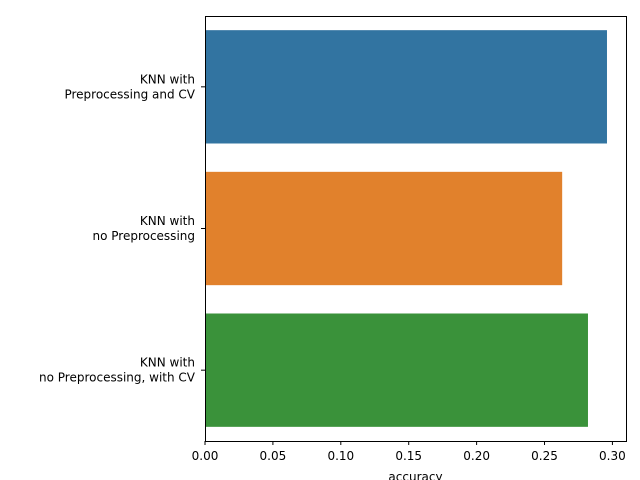  What do you see at coordinates (129, 86) in the screenshot?
I see `y-tick-label: KNN with Preprocessing and CV` at bounding box center [129, 86].